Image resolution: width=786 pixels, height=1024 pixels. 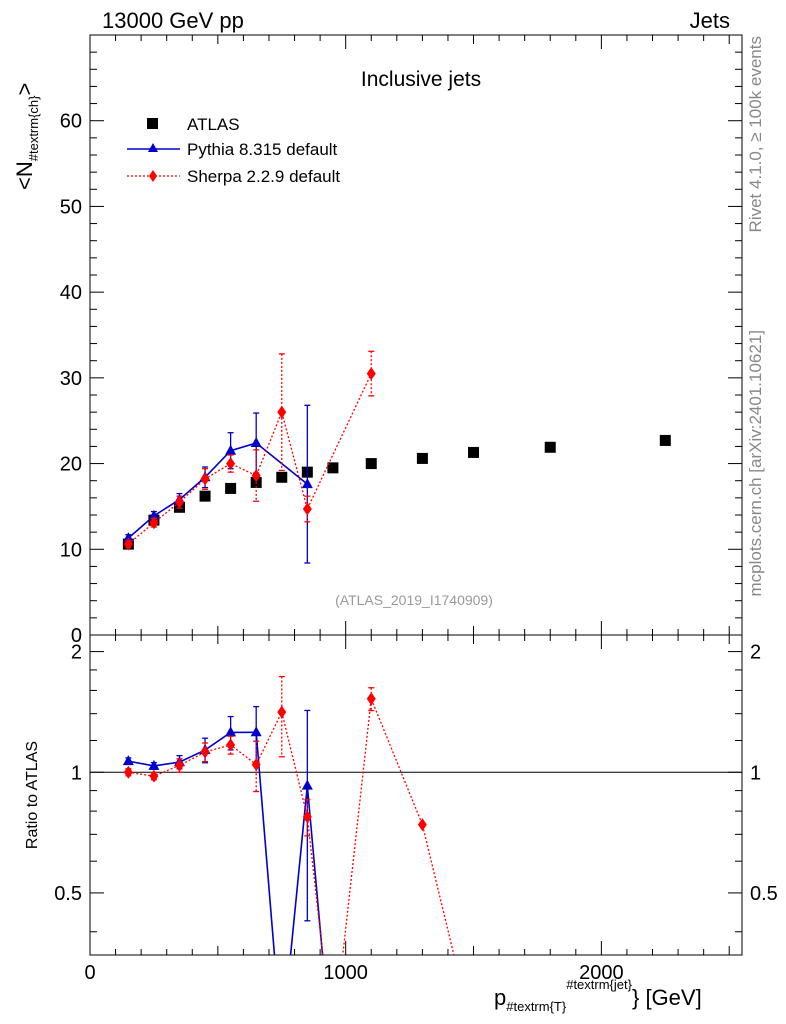 I want to click on legend-pythia-label: Pythia 8.315 default, so click(x=262, y=149).